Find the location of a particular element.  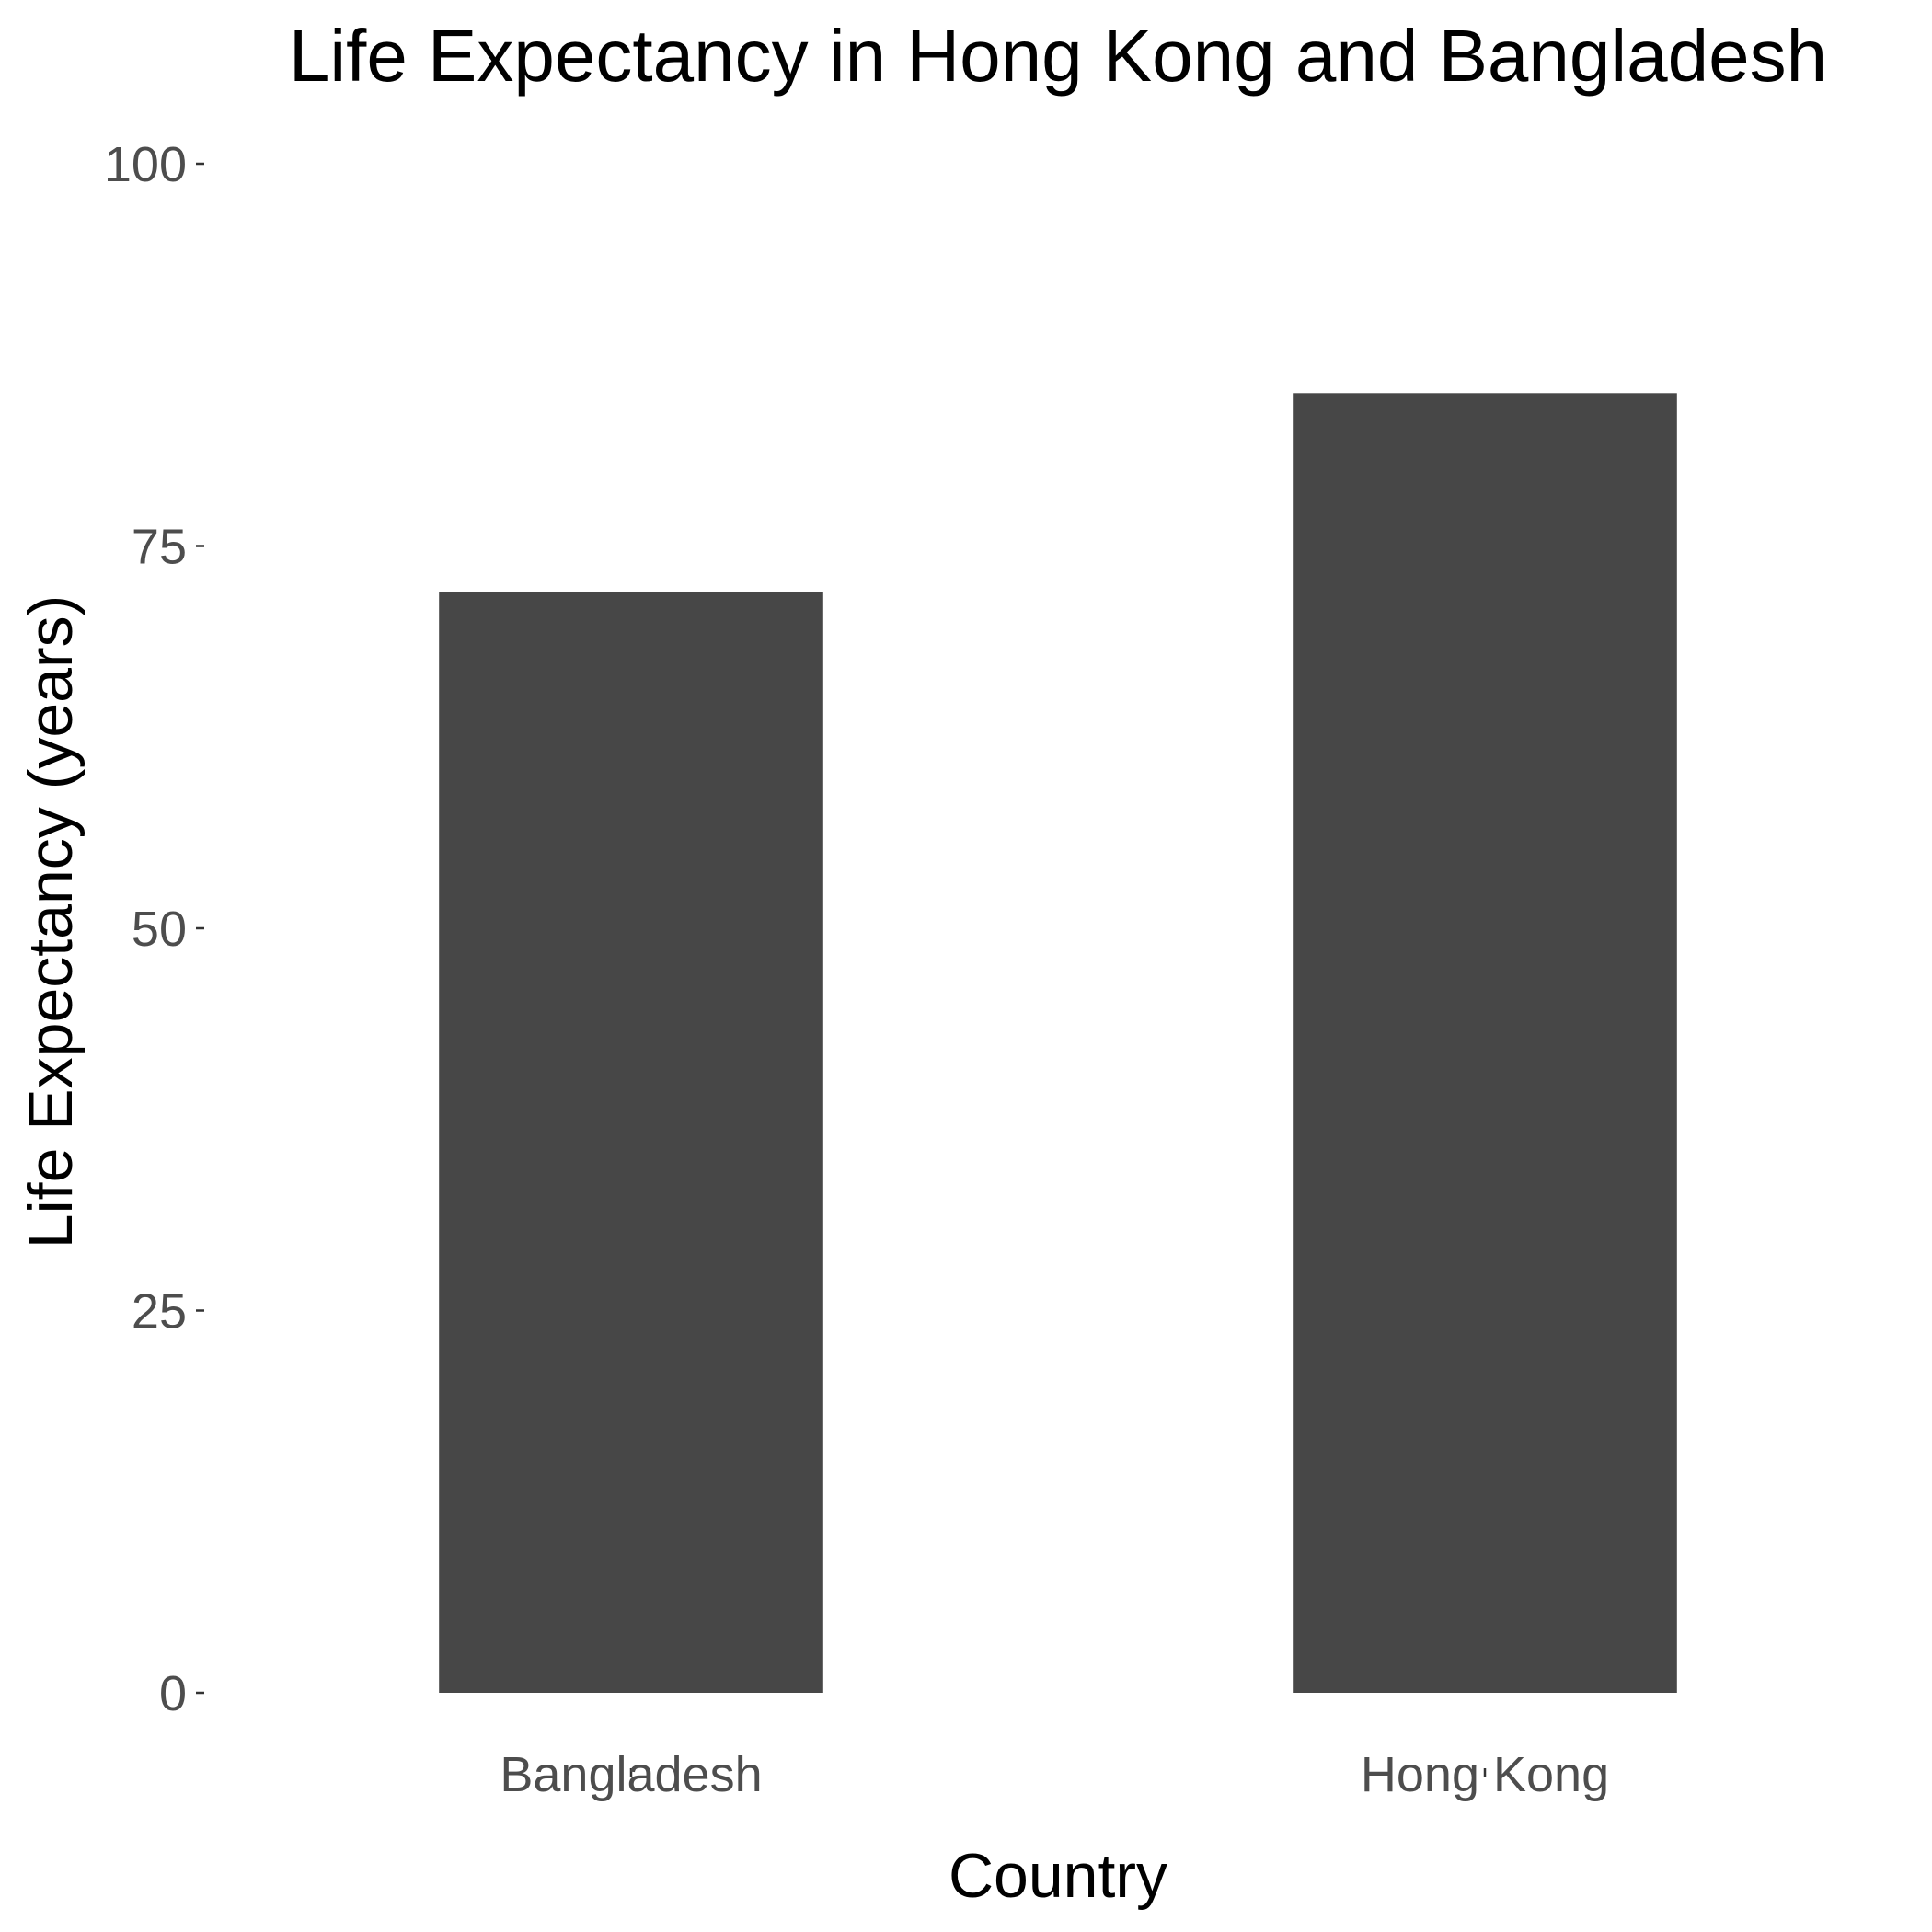

x-axis-title: Country is located at coordinates (1058, 1876).